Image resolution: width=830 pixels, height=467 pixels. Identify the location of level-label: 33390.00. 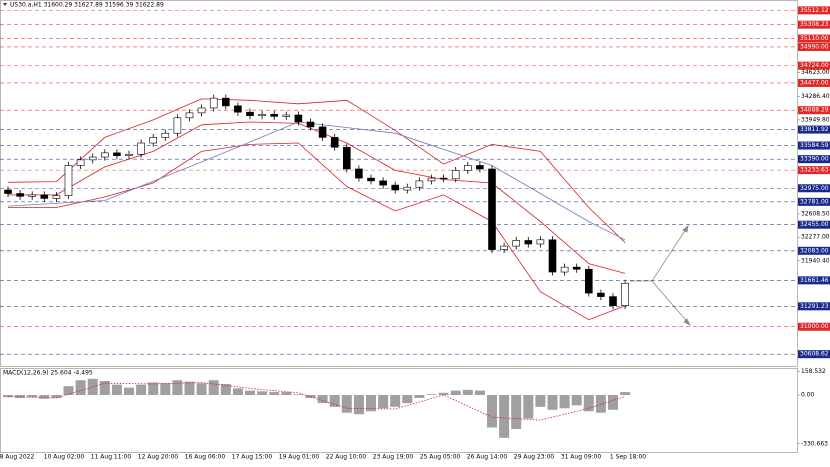
(814, 159).